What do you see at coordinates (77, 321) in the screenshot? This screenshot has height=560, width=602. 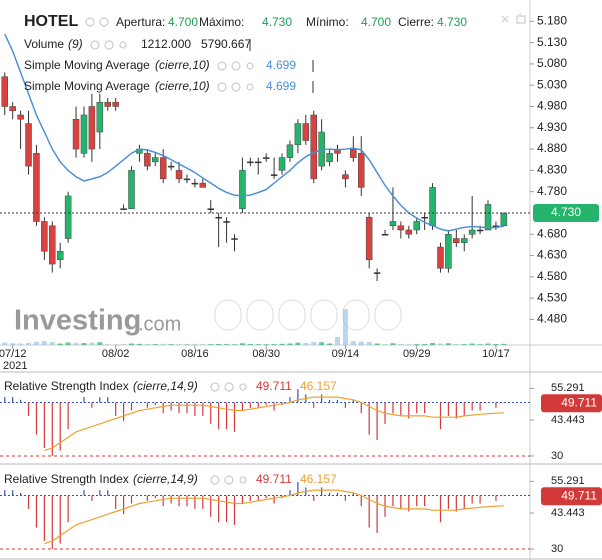 I see `watermark: Investing` at bounding box center [77, 321].